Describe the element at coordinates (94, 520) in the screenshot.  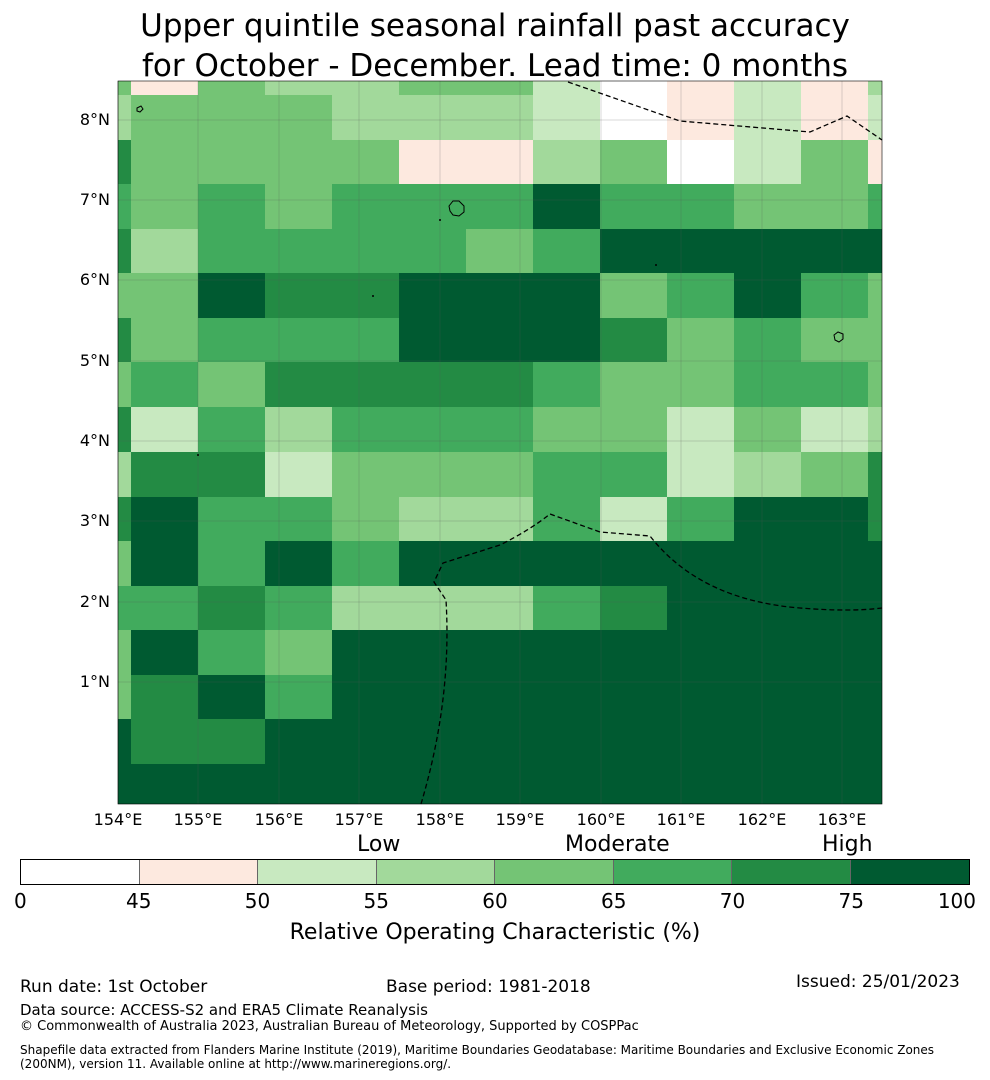
I see `latitude-label: 3°N` at that location.